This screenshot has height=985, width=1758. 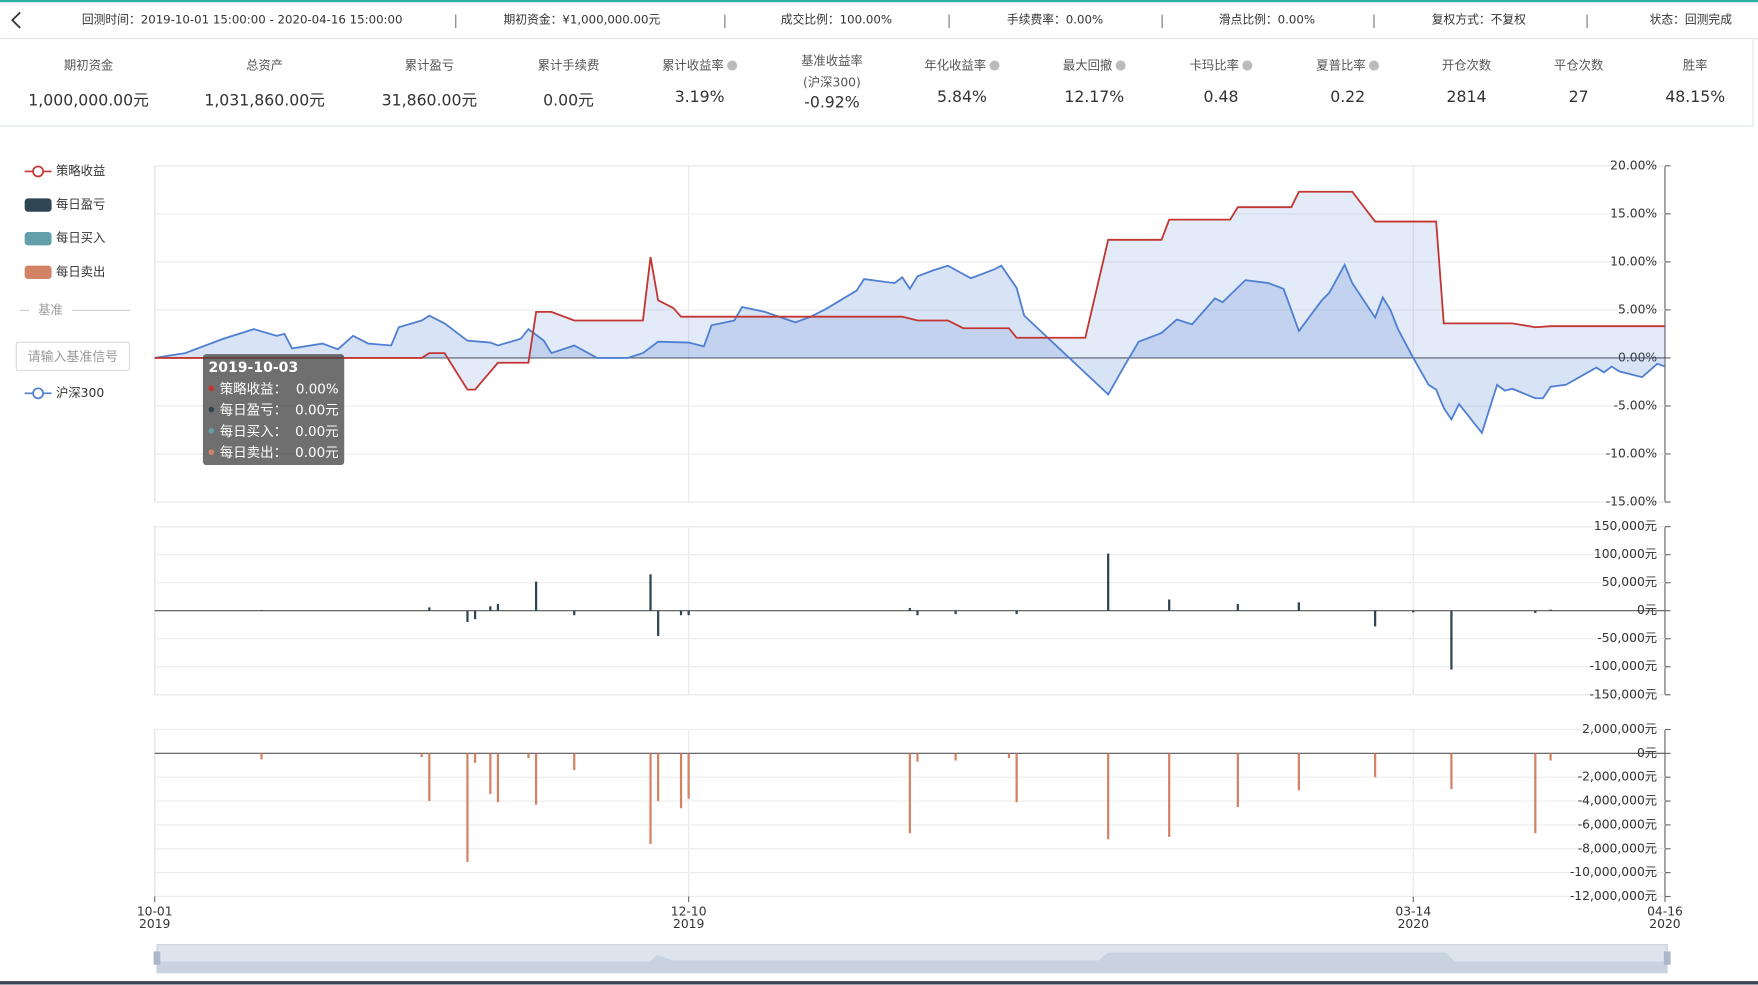 What do you see at coordinates (429, 65) in the screenshot?
I see `stat-label-text: 累计盈亏` at bounding box center [429, 65].